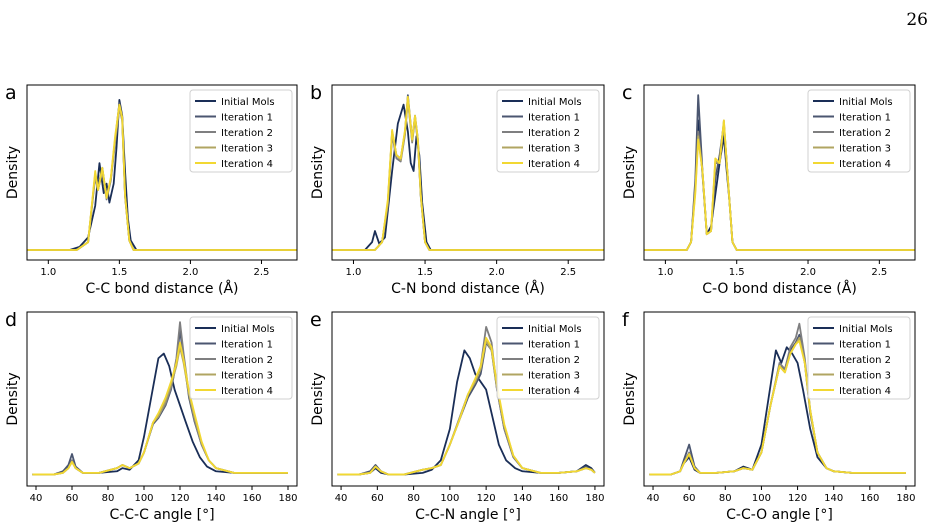 This screenshot has height=531, width=934. What do you see at coordinates (627, 93) in the screenshot?
I see `panel-label: c` at bounding box center [627, 93].